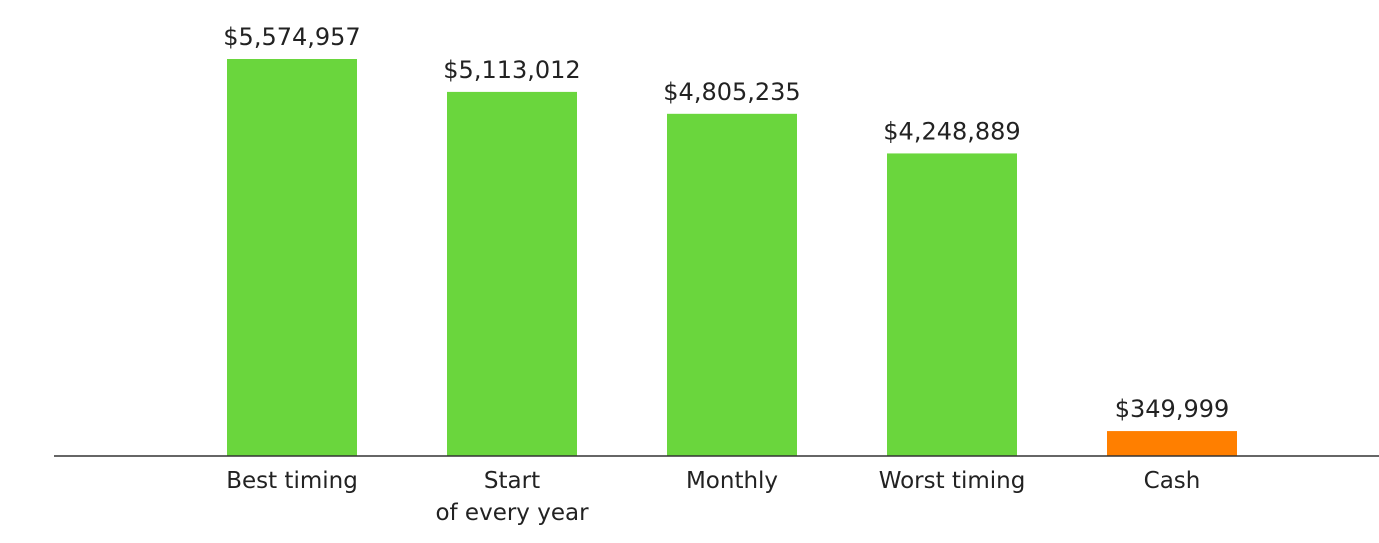 This screenshot has height=543, width=1379. What do you see at coordinates (732, 481) in the screenshot?
I see `category-label-2: Monthly` at bounding box center [732, 481].